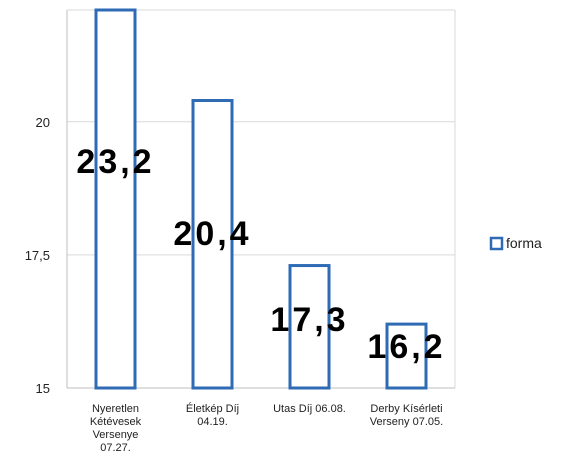 Image resolution: width=564 pixels, height=474 pixels. Describe the element at coordinates (115, 162) in the screenshot. I see `data-label-0: 23,2` at that location.